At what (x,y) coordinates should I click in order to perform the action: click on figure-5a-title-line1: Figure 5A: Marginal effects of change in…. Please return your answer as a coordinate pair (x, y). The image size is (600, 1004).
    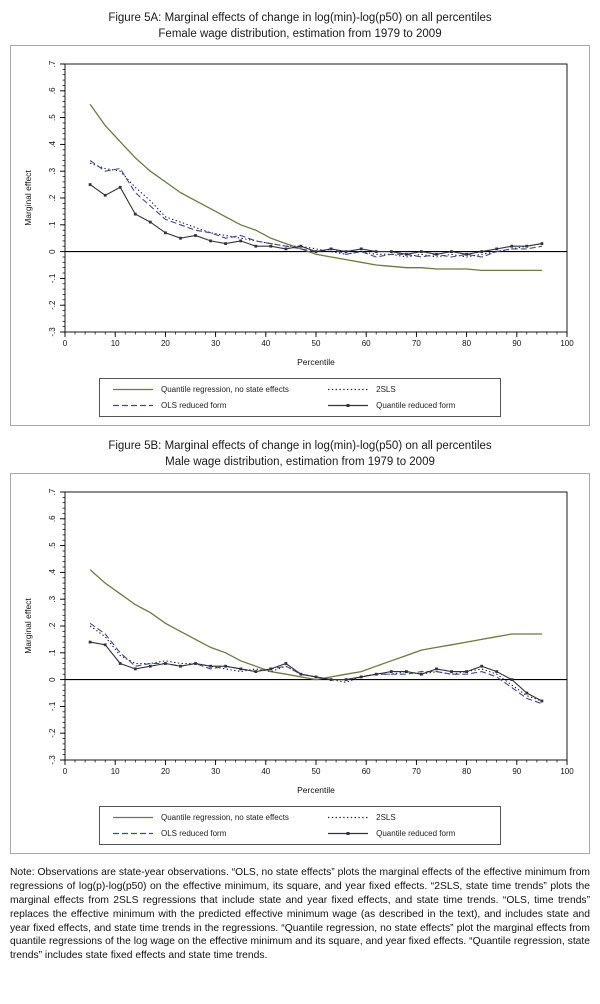
    Looking at the image, I should click on (300, 18).